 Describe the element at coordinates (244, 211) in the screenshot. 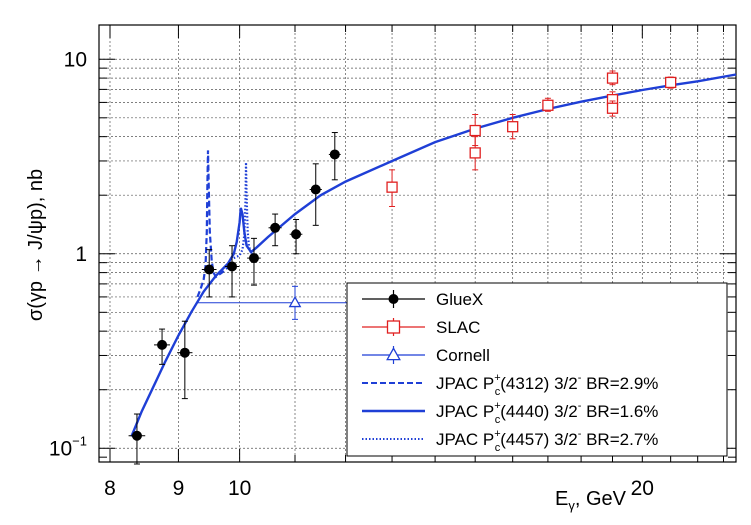

I see `curve-dotted` at that location.